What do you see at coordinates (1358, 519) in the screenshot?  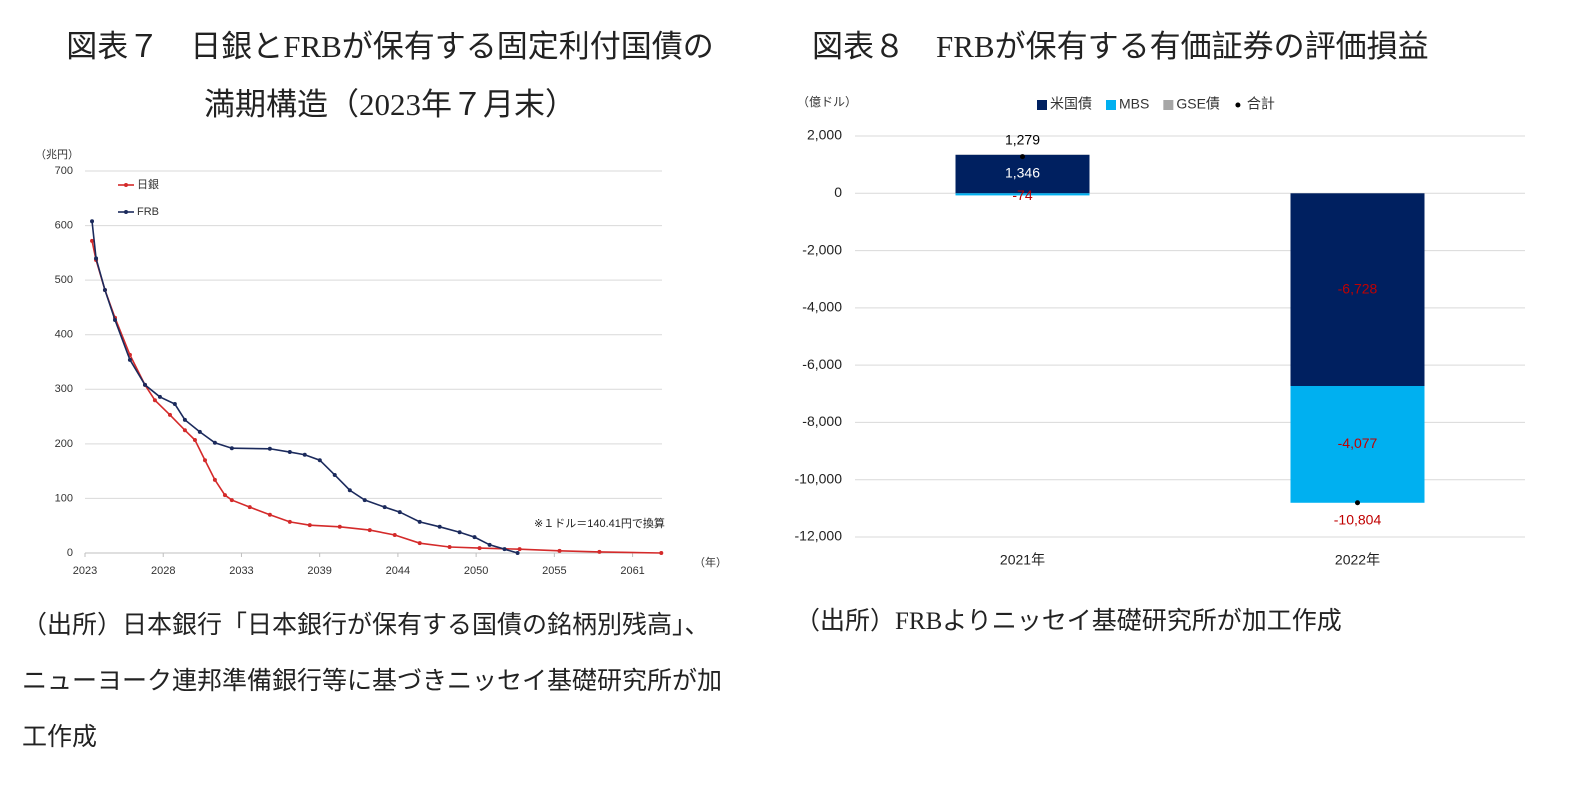 I see `data-label: -10,804` at bounding box center [1358, 519].